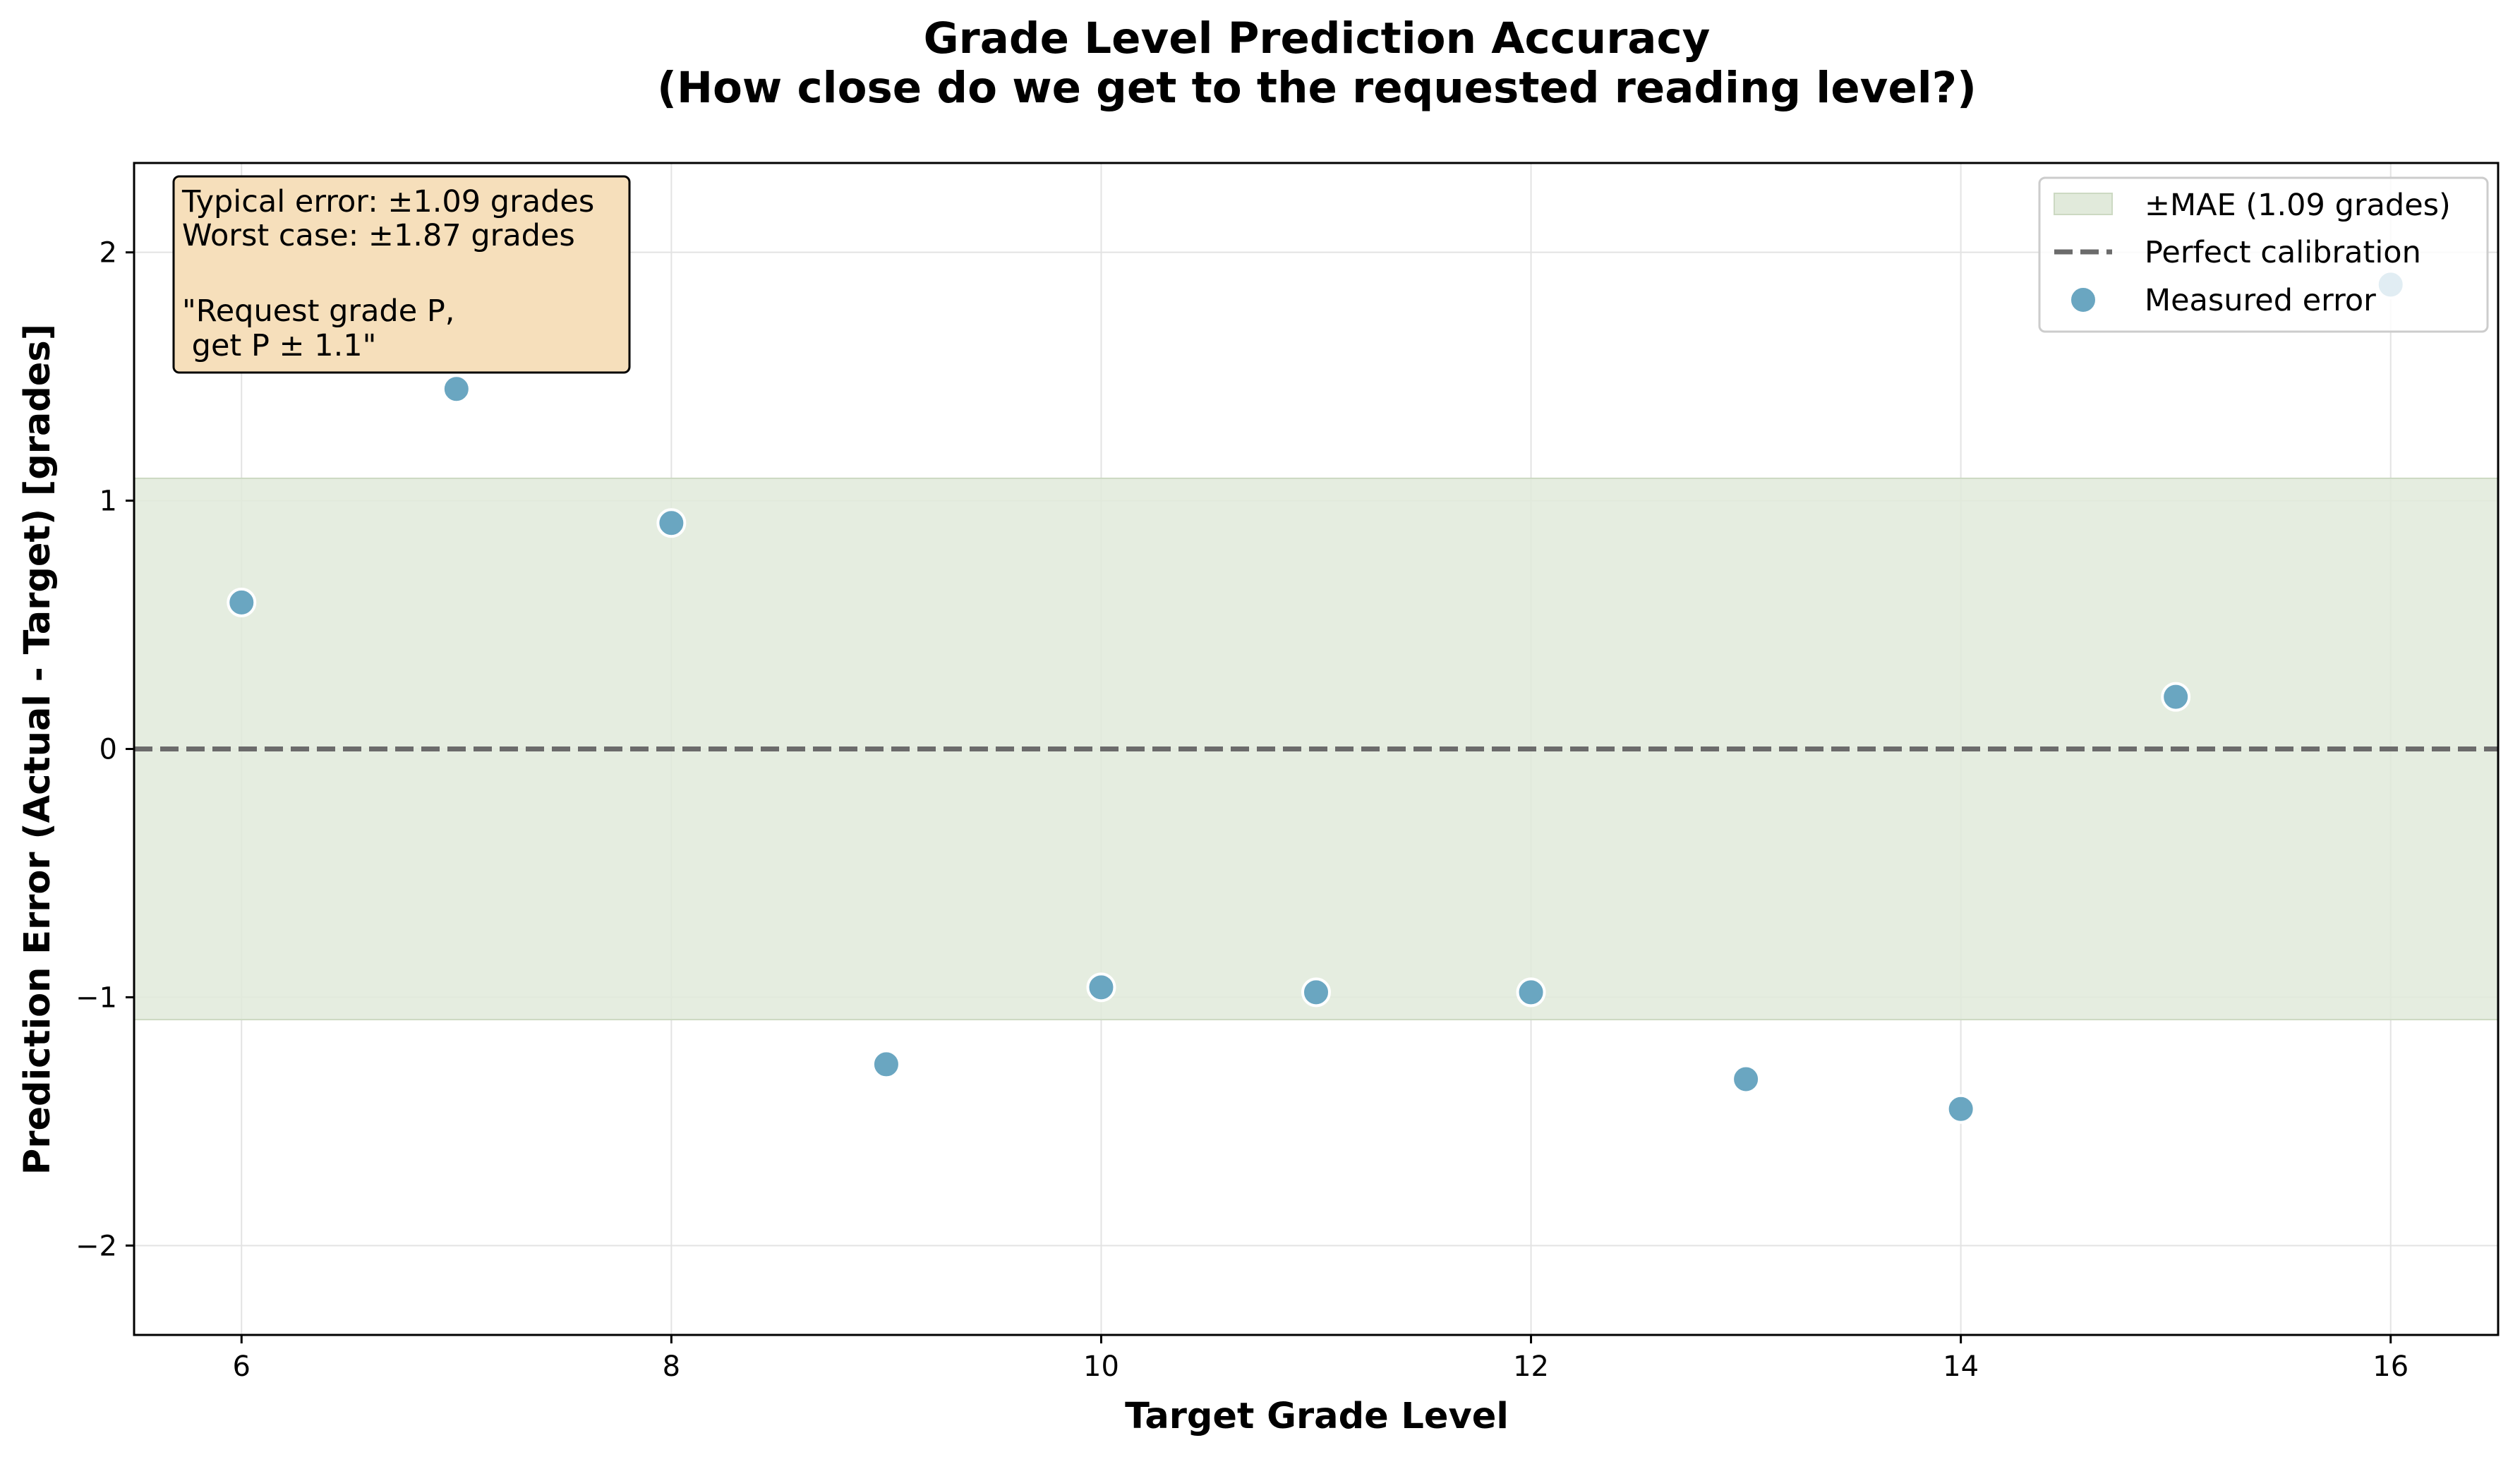  What do you see at coordinates (671, 1366) in the screenshot?
I see `x-tick-label: 8` at bounding box center [671, 1366].